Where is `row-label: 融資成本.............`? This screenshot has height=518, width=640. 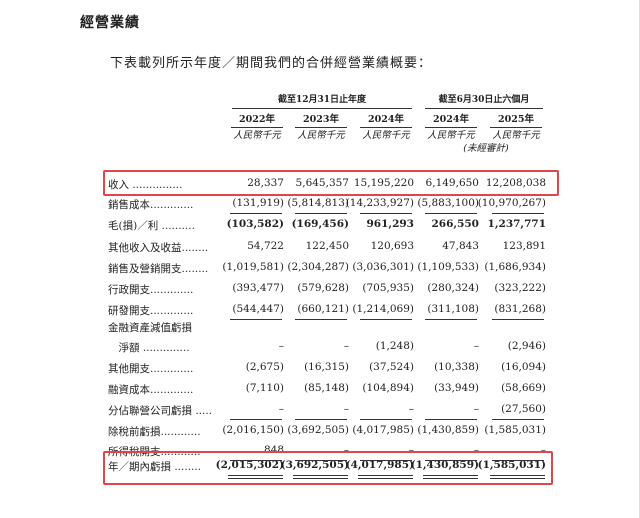 row-label: 融資成本............. is located at coordinates (151, 390).